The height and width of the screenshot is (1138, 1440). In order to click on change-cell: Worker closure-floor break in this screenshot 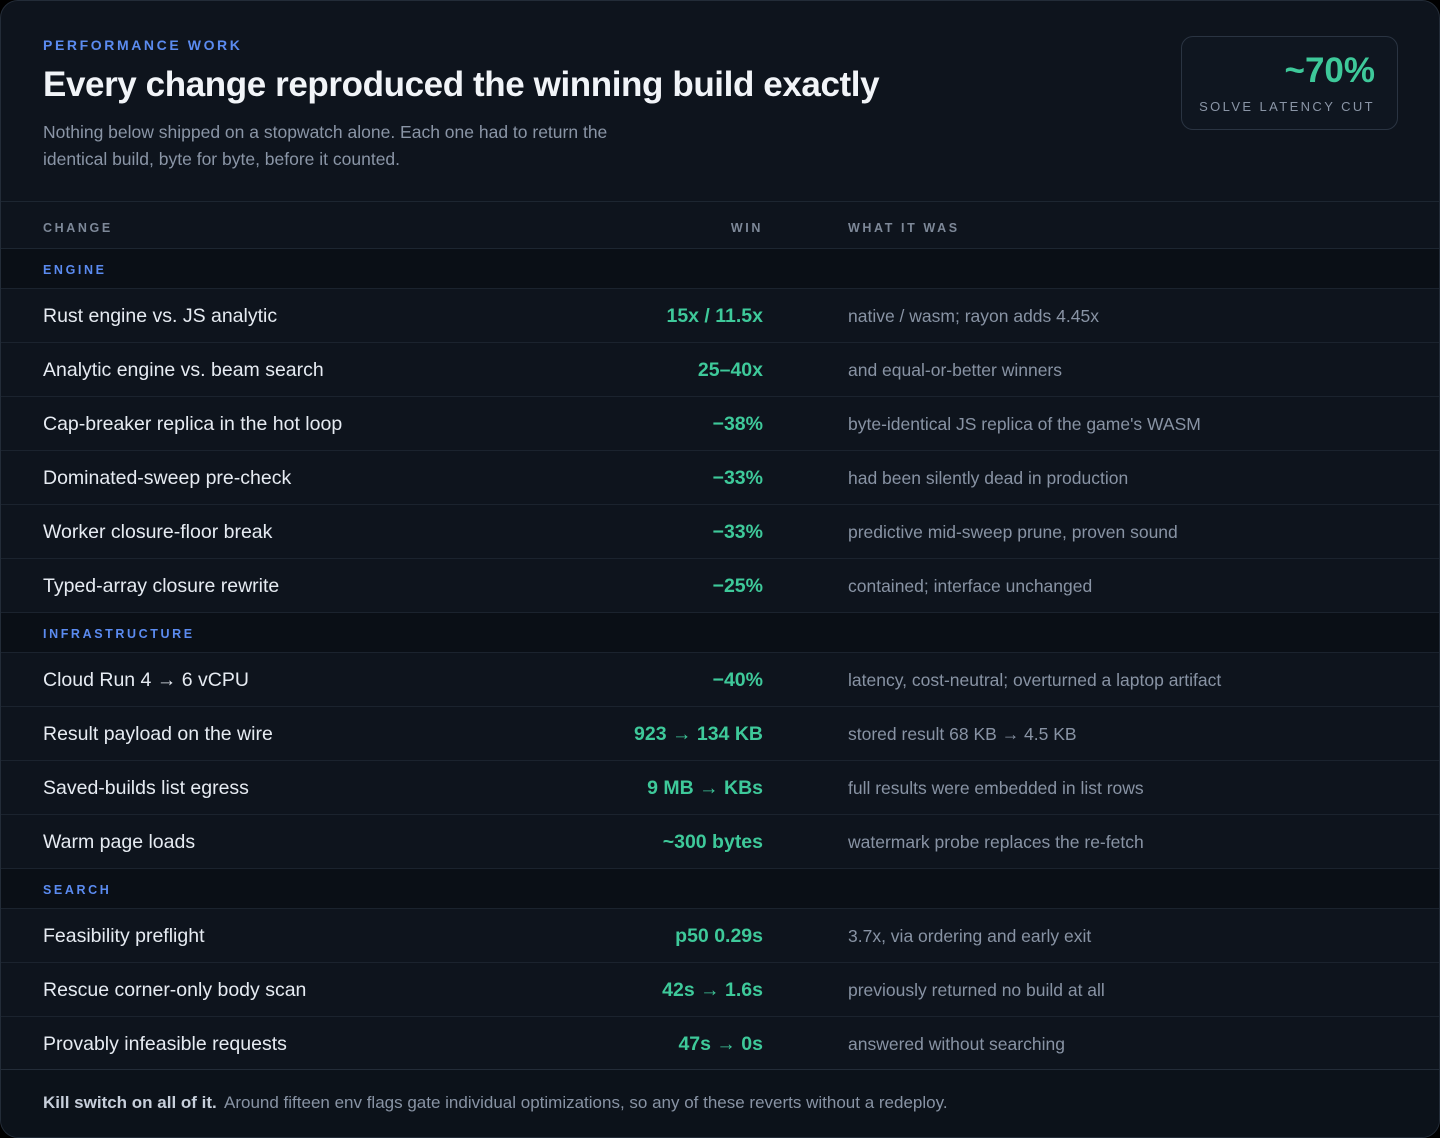, I will do `click(158, 532)`.